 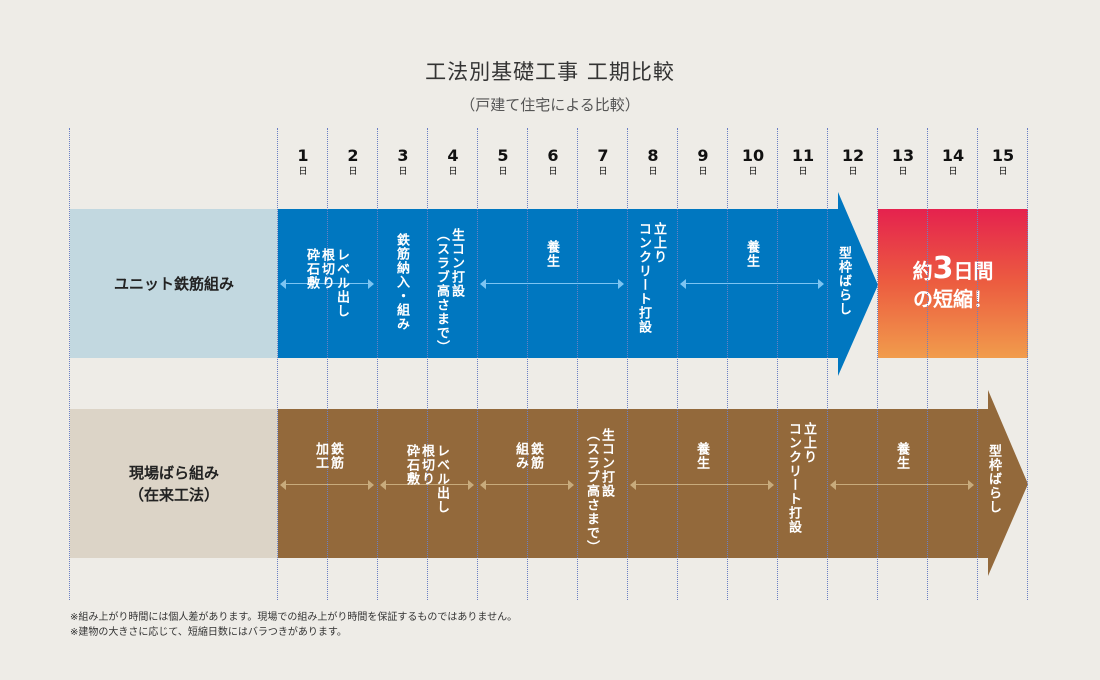 I want to click on unit-span-arrow-leveling, so click(x=327, y=284).